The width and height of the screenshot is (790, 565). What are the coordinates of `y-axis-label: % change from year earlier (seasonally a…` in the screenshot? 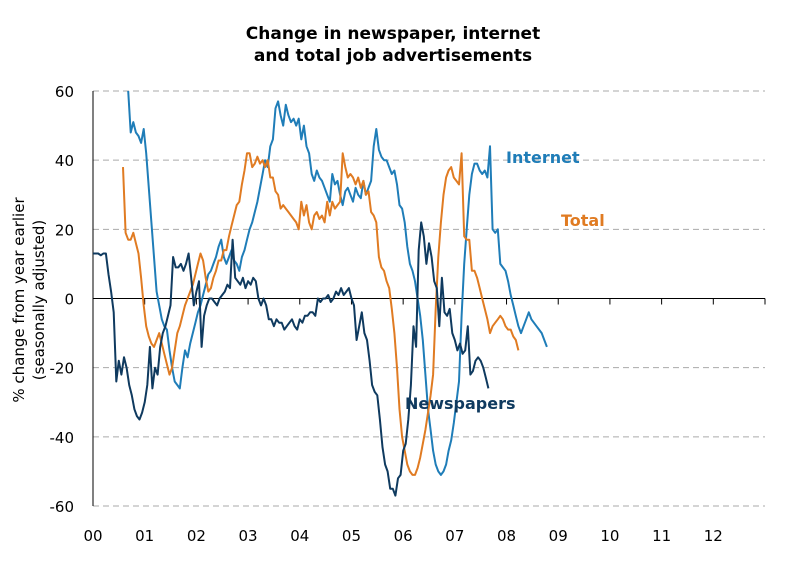 It's located at (29, 300).